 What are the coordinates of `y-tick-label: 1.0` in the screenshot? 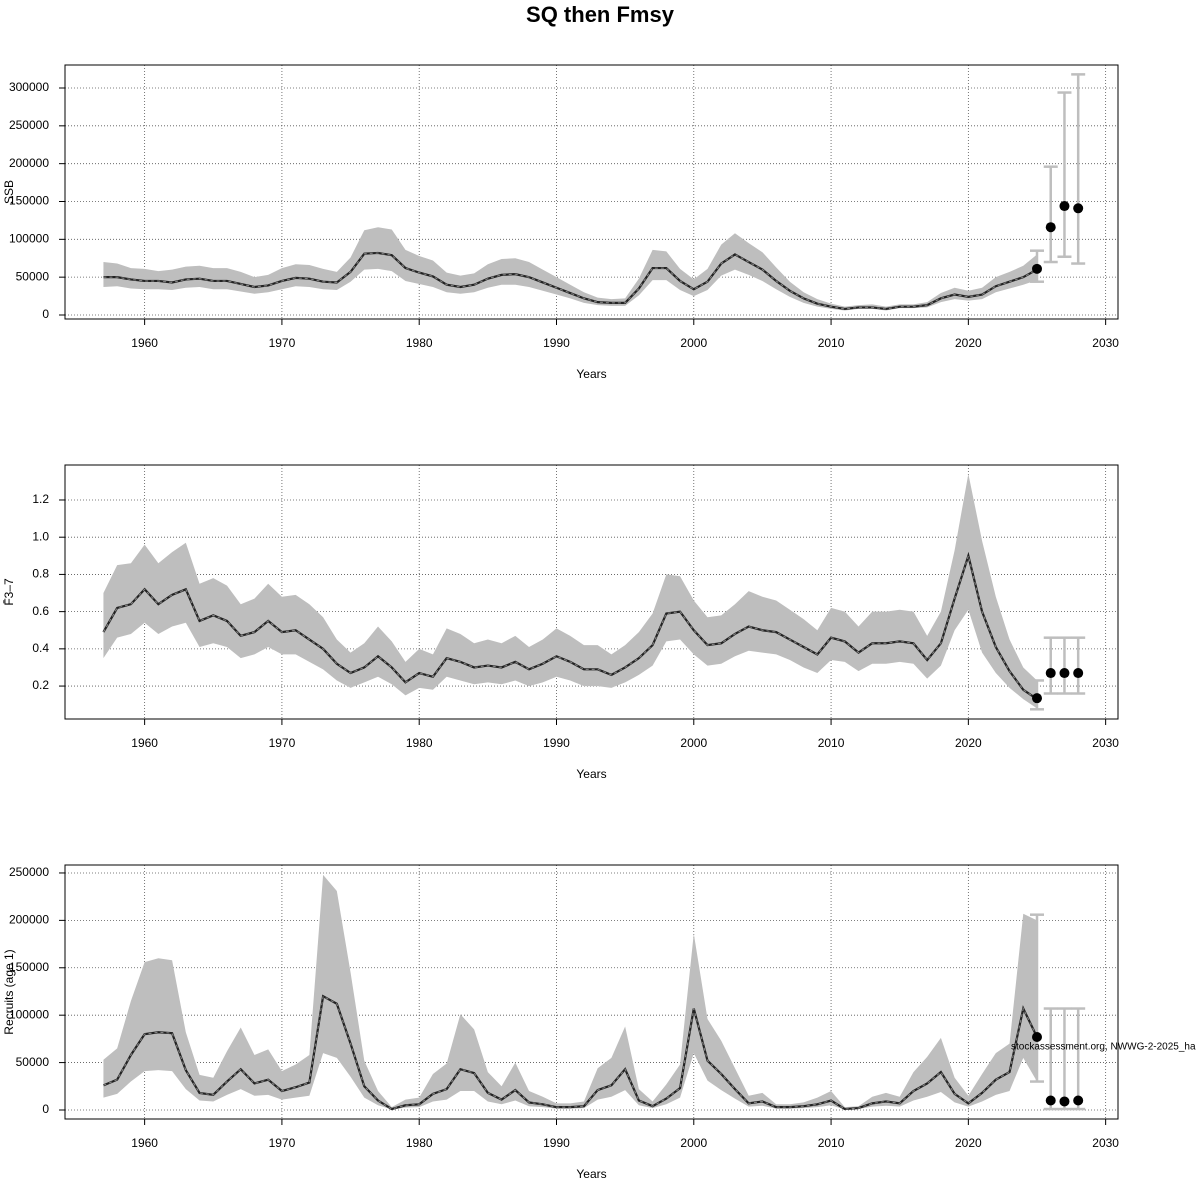 It's located at (40, 536).